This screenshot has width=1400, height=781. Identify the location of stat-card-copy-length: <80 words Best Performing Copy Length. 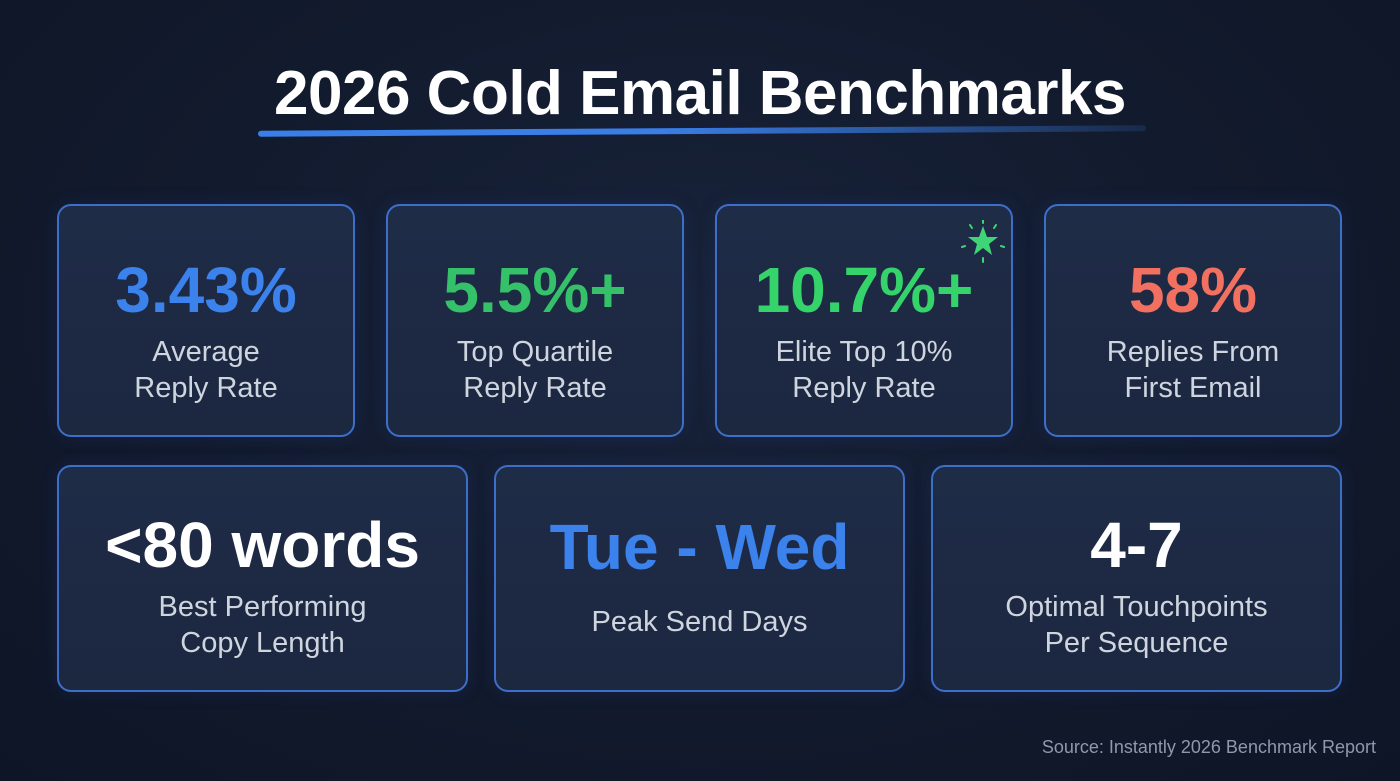
(262, 578).